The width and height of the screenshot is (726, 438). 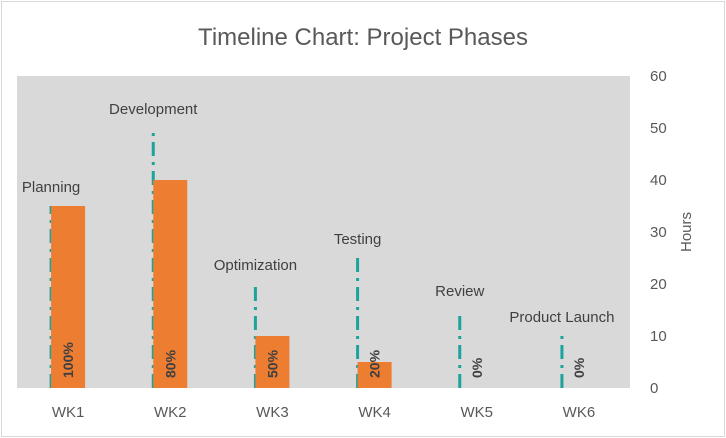 I want to click on completion-label: 100%, so click(x=68, y=360).